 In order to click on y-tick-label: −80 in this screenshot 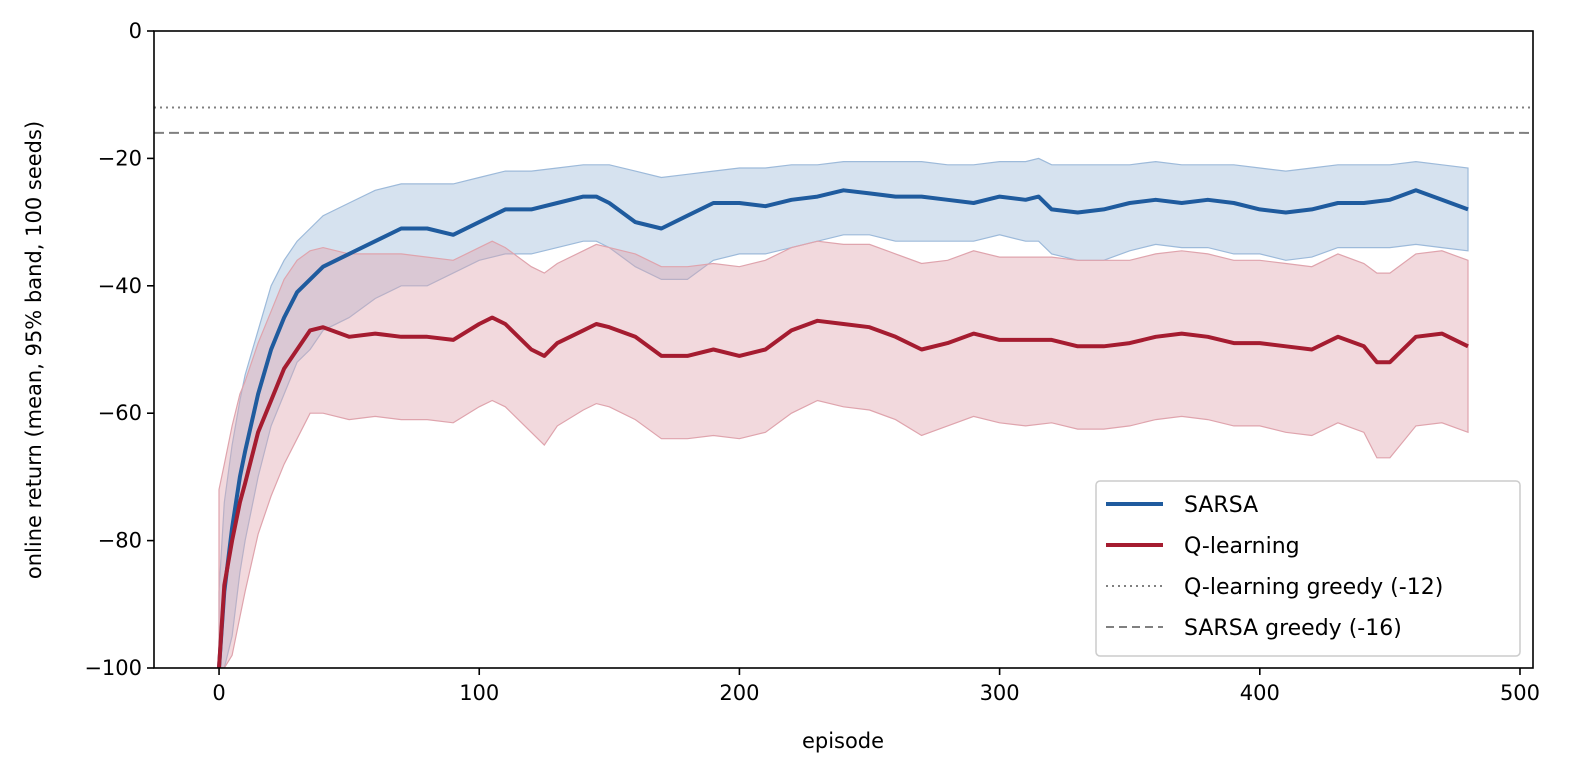, I will do `click(120, 541)`.